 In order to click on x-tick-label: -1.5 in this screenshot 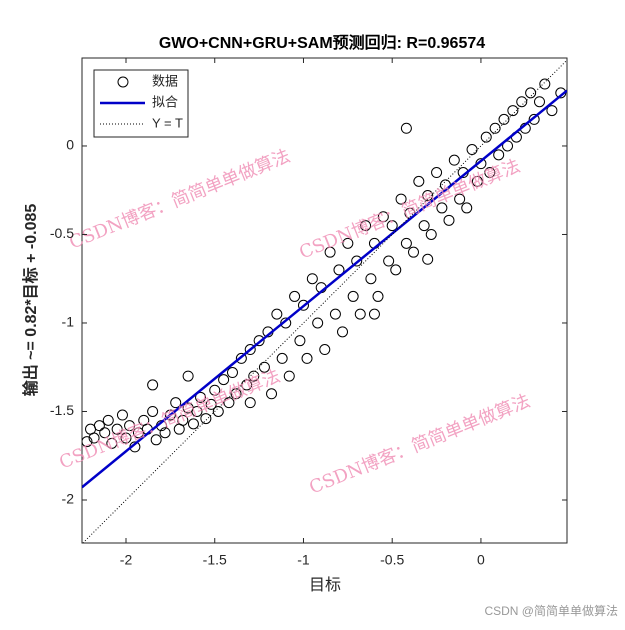, I will do `click(215, 560)`.